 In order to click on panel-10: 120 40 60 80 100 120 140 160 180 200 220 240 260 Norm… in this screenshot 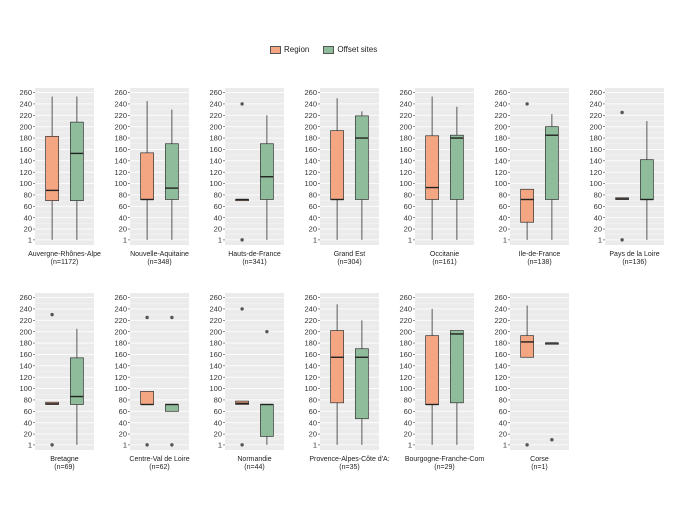, I will do `click(246, 382)`.